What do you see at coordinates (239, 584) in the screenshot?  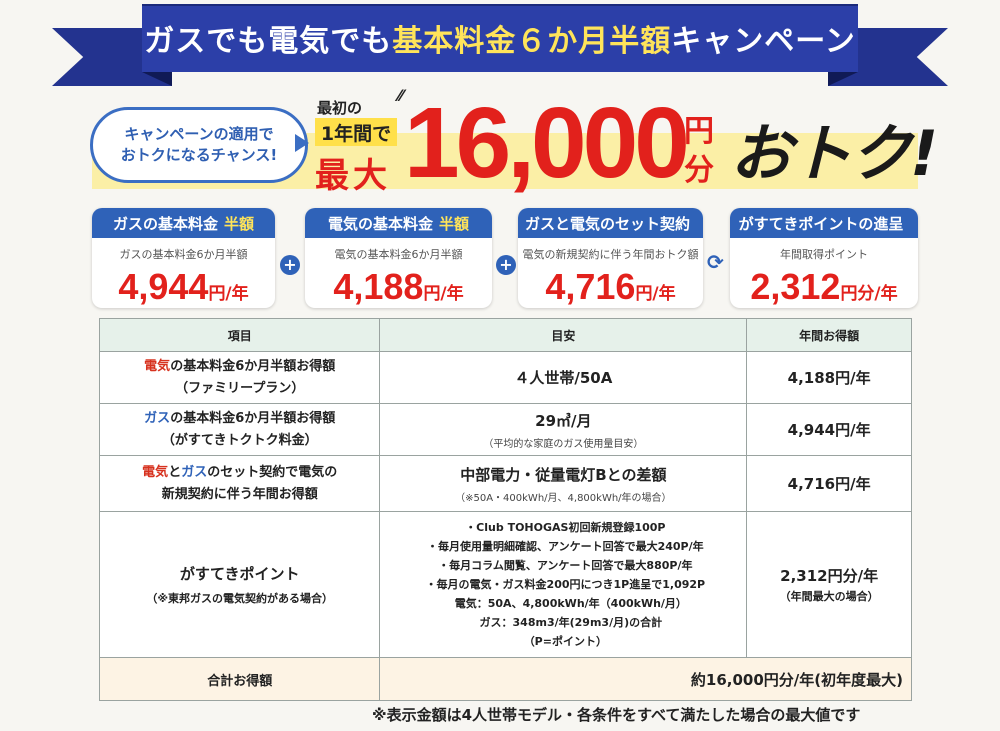 I see `row-item: がすてきポイント （※東邦ガスの電気契約がある場合）` at bounding box center [239, 584].